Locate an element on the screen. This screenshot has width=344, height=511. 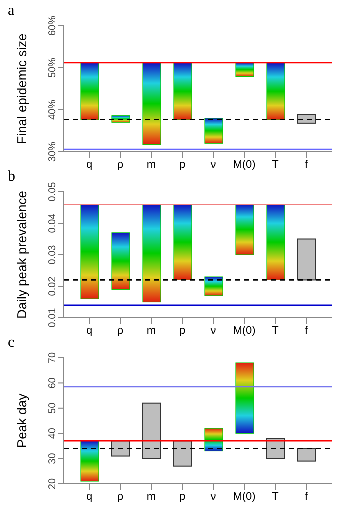
y-tick-label: 50 is located at coordinates (53, 408).